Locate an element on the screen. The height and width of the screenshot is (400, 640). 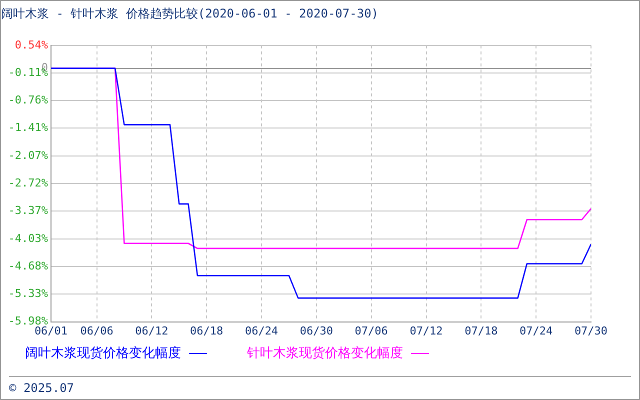
y-tick-label: -5.33% is located at coordinates (28, 293).